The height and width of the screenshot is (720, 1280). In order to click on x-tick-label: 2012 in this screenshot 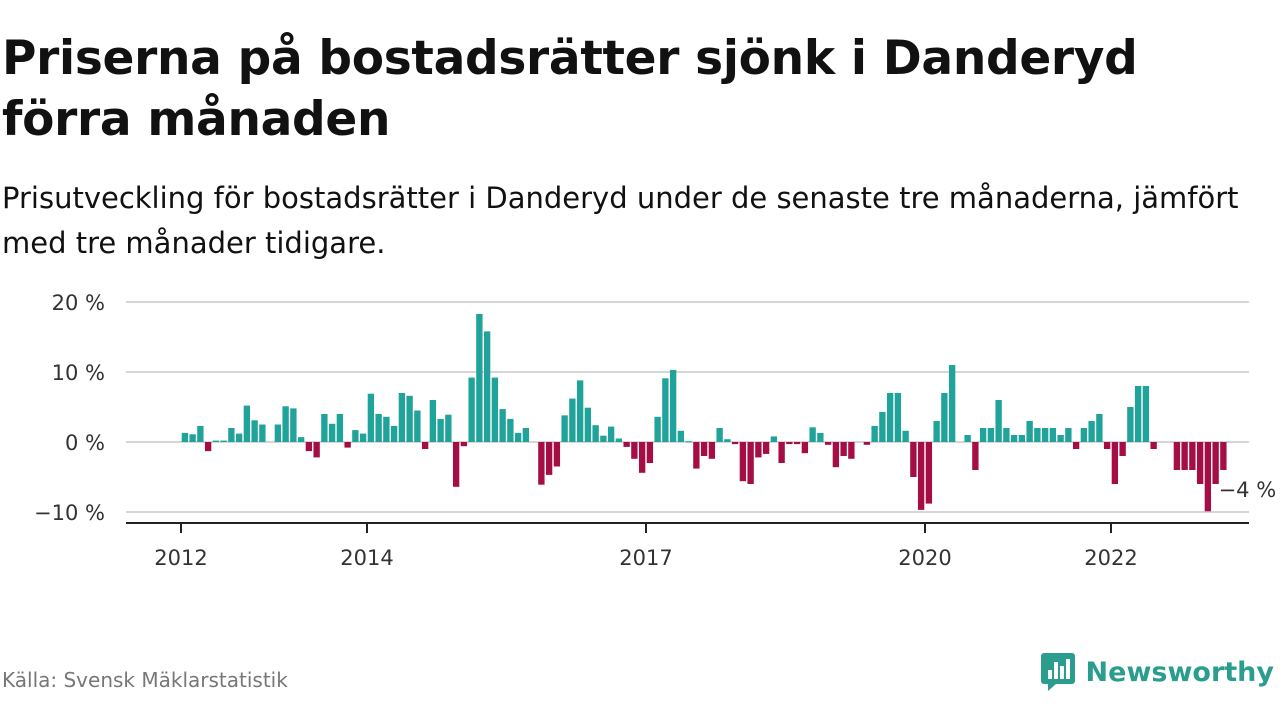, I will do `click(180, 558)`.